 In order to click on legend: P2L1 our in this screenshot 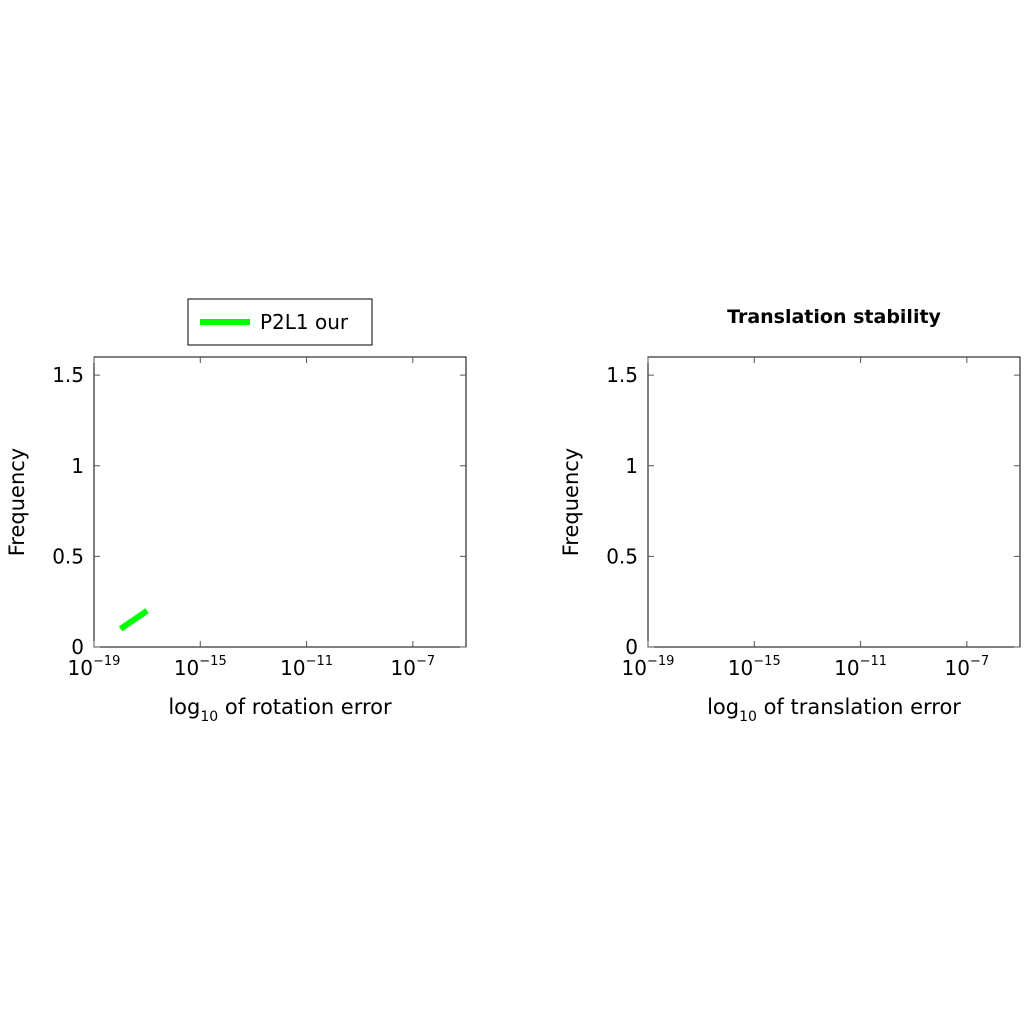, I will do `click(280, 322)`.